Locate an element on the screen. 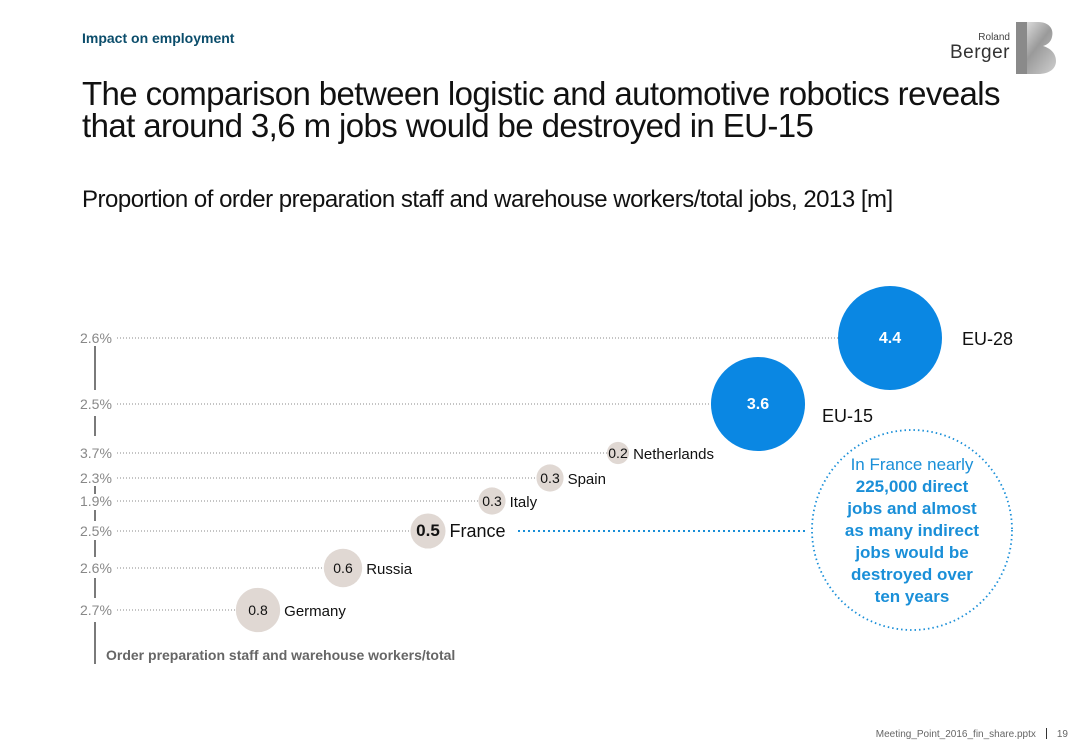 This screenshot has width=1080, height=748. footer-file-name: Meeting_Point_2016_fin_share.pptx is located at coordinates (955, 734).